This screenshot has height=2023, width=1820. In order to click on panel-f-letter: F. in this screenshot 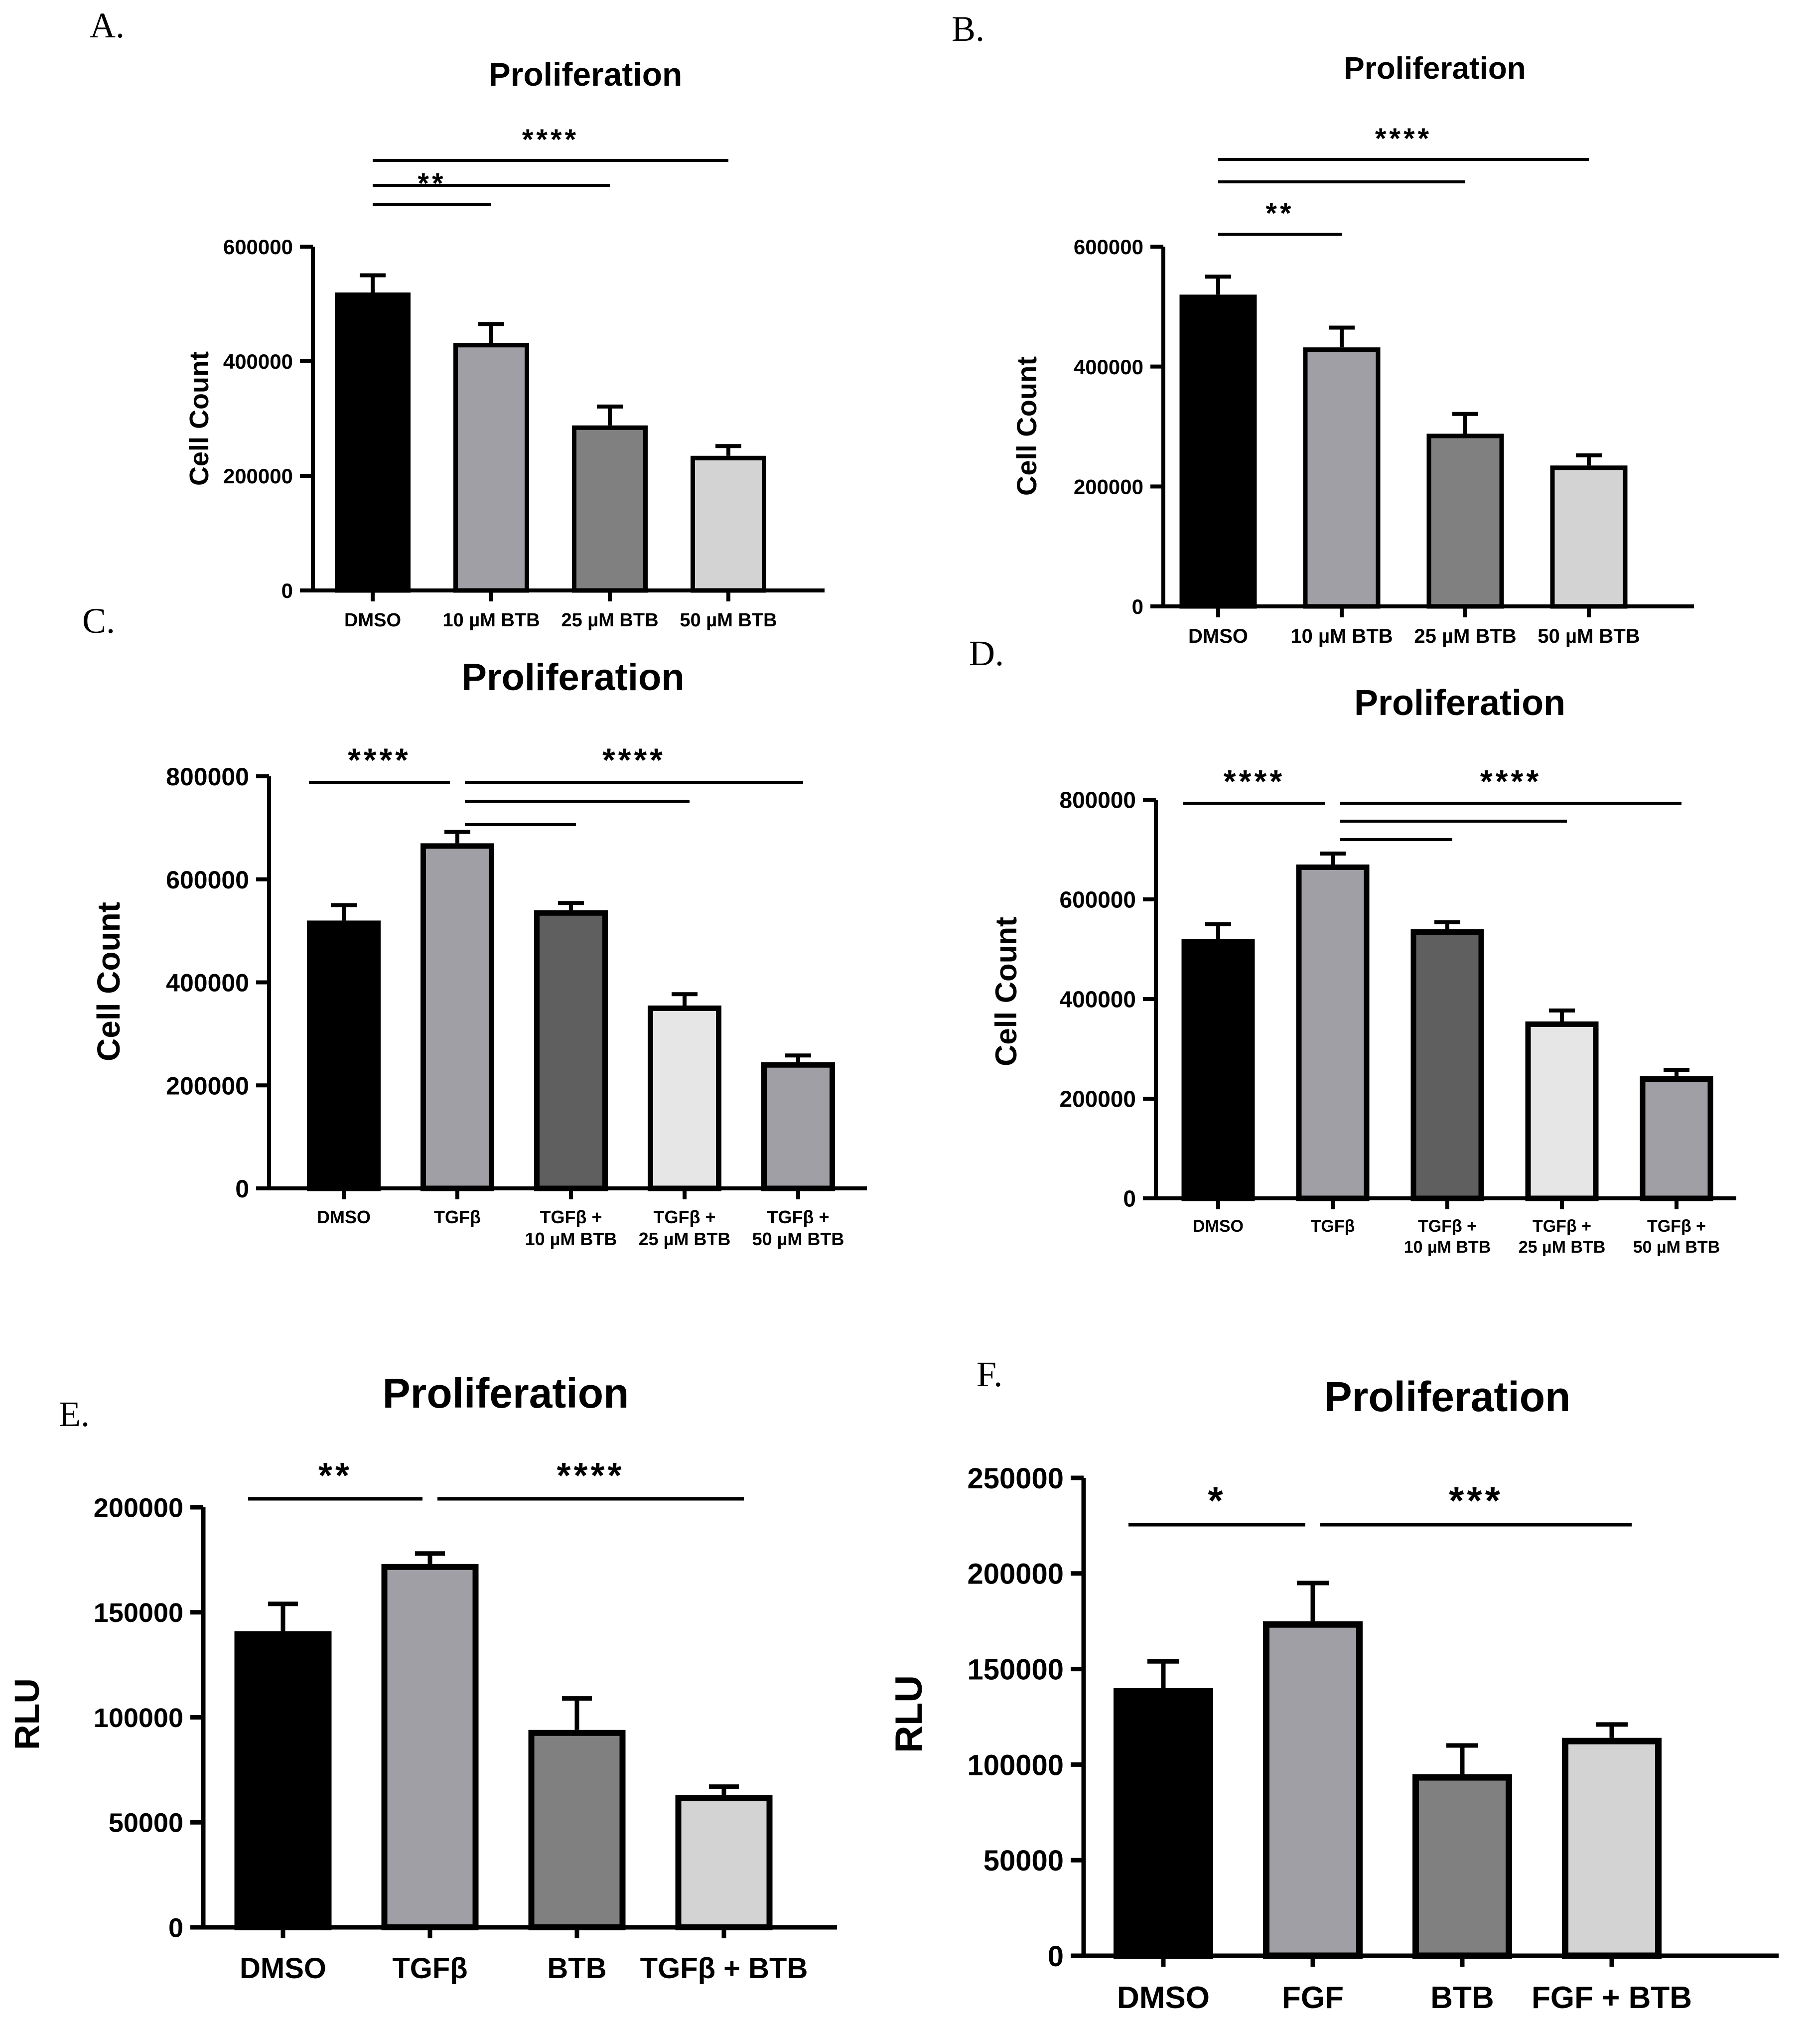, I will do `click(989, 1374)`.